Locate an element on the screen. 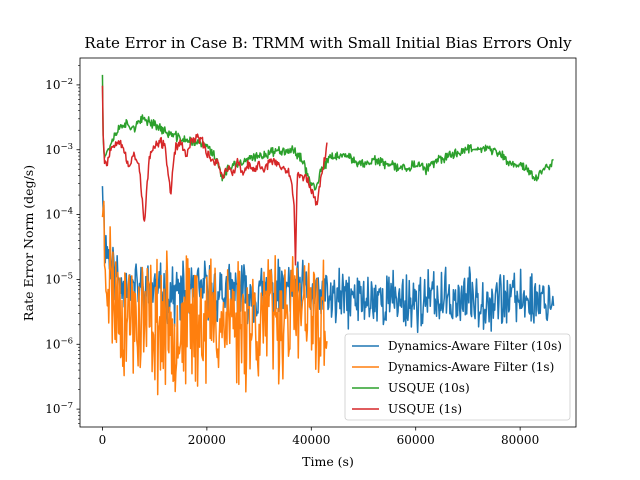 The width and height of the screenshot is (640, 480). legend-entry-label: USQUE (1s) is located at coordinates (425, 409).